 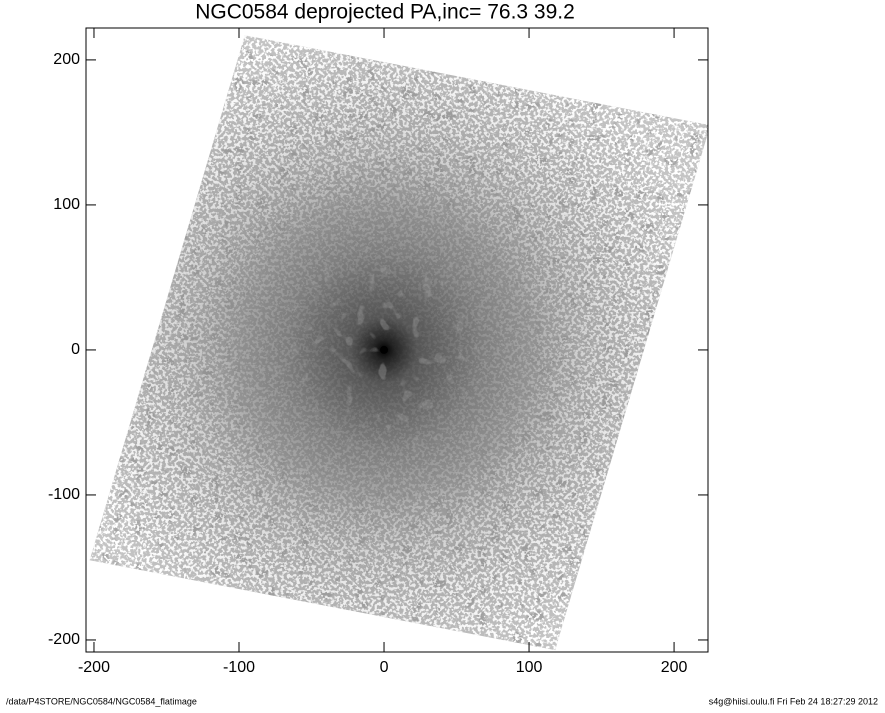 What do you see at coordinates (64, 494) in the screenshot?
I see `y-tick-label: -100` at bounding box center [64, 494].